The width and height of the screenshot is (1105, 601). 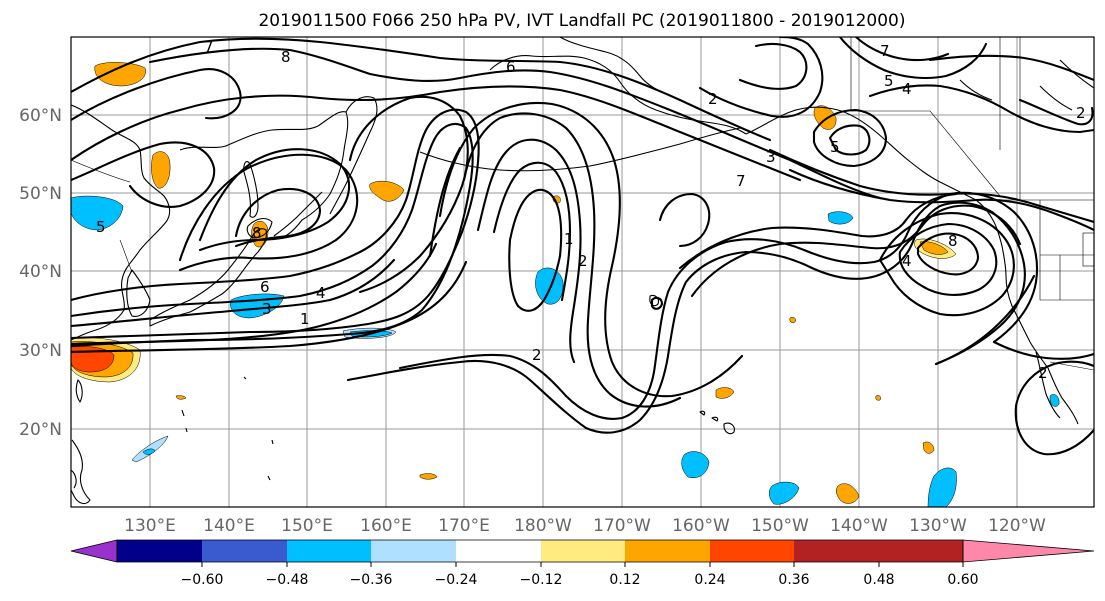 What do you see at coordinates (1026, 85) in the screenshot?
I see `coastline-canada-inlets` at bounding box center [1026, 85].